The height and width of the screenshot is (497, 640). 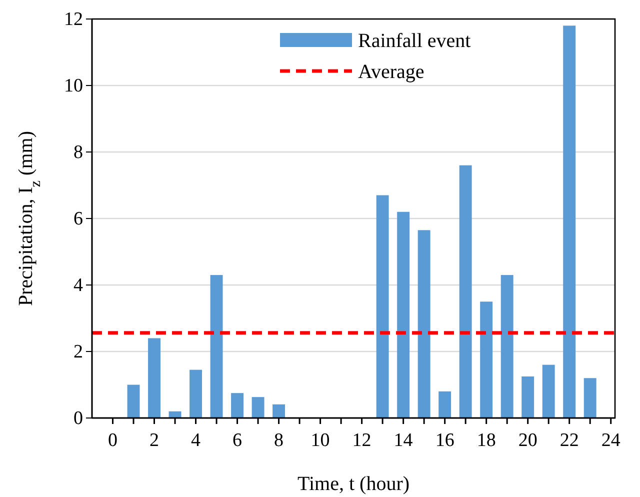 I want to click on x-axis-title: Time, t (hour), so click(x=353, y=484).